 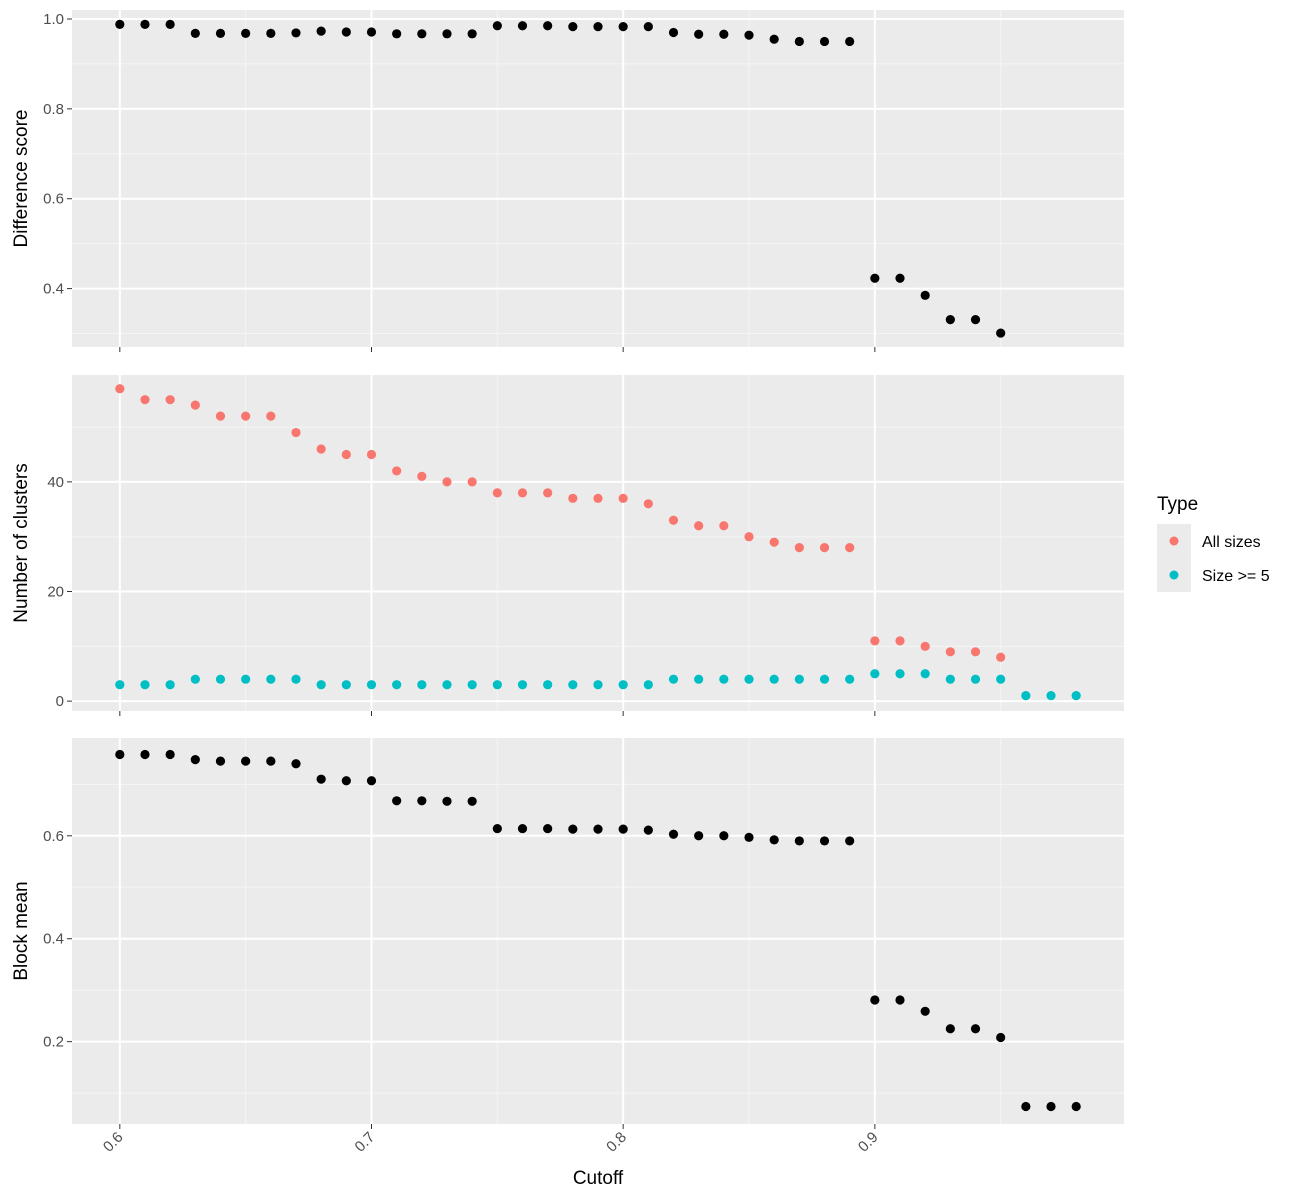 What do you see at coordinates (55, 482) in the screenshot?
I see `y-tick-label: 40` at bounding box center [55, 482].